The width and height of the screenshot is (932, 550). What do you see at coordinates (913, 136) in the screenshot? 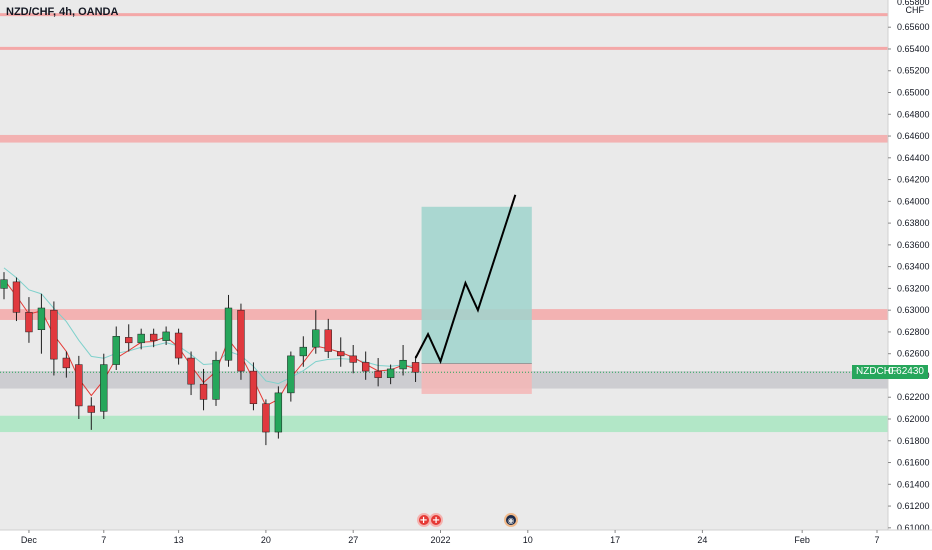
I see `y-tick-label: 0.64600` at bounding box center [913, 136].